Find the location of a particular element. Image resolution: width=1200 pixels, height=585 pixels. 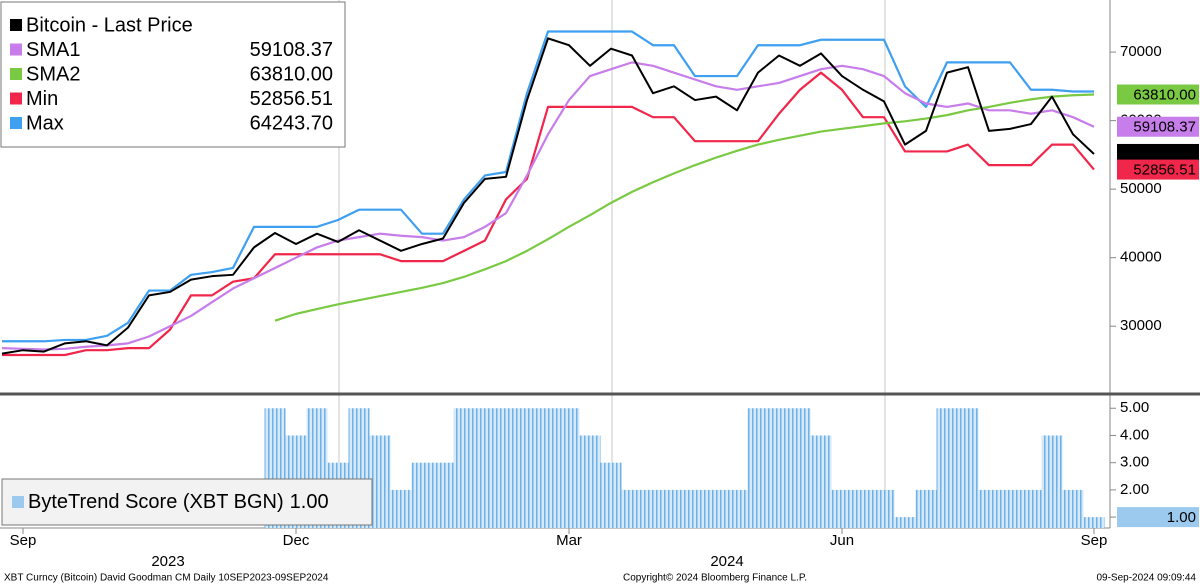

x-tick-label: Mar is located at coordinates (569, 540).